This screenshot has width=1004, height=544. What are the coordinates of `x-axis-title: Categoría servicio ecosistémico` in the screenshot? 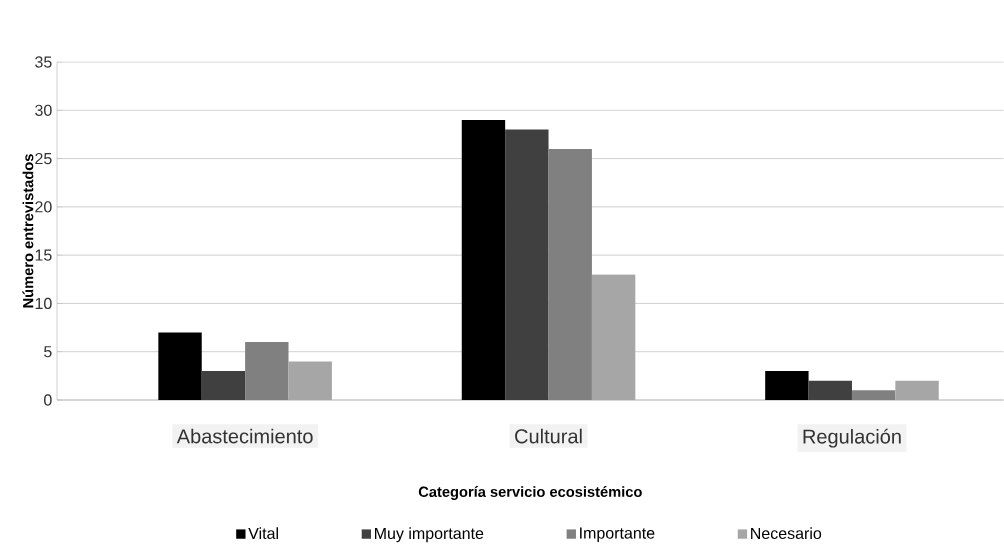 It's located at (530, 493).